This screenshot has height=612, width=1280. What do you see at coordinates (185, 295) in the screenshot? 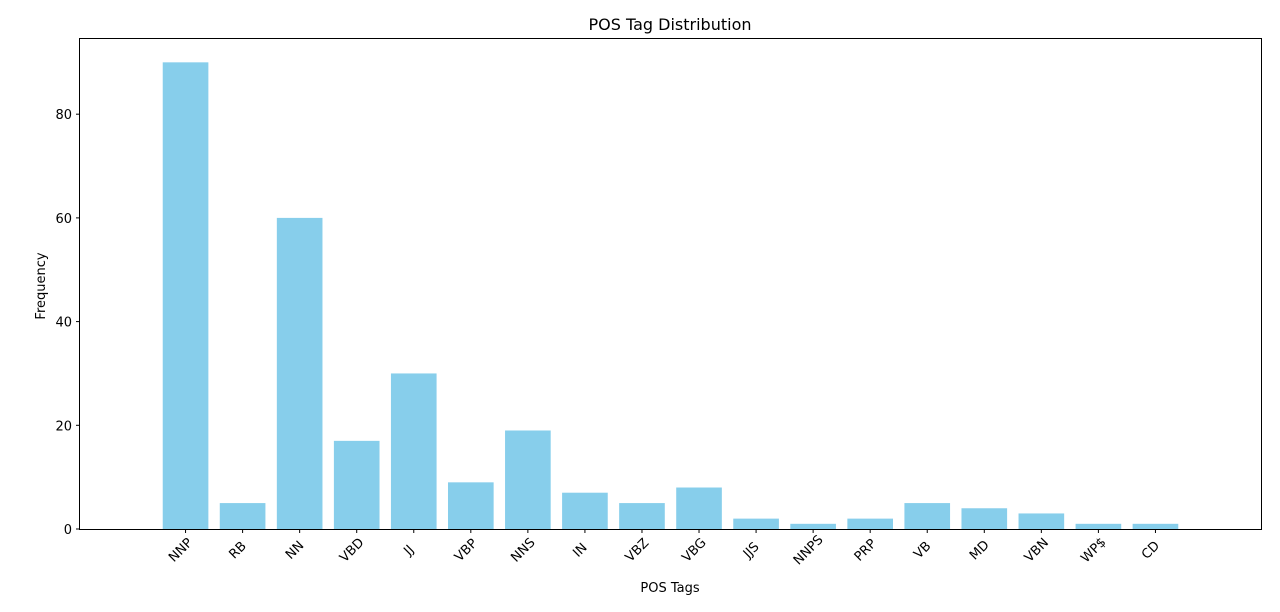
I see `bar-nnp` at bounding box center [185, 295].